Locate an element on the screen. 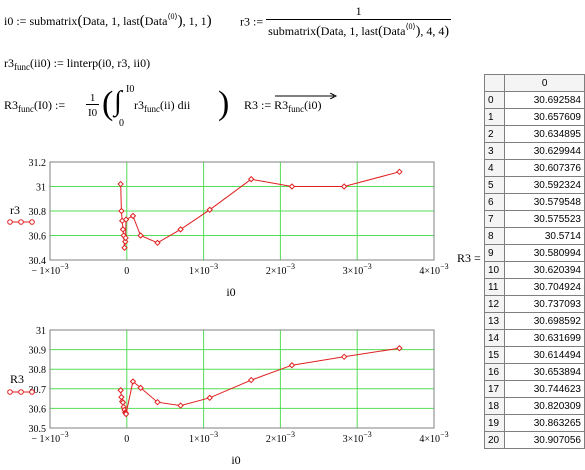 Image resolution: width=585 pixels, height=470 pixels. plot-frame is located at coordinates (242, 379).